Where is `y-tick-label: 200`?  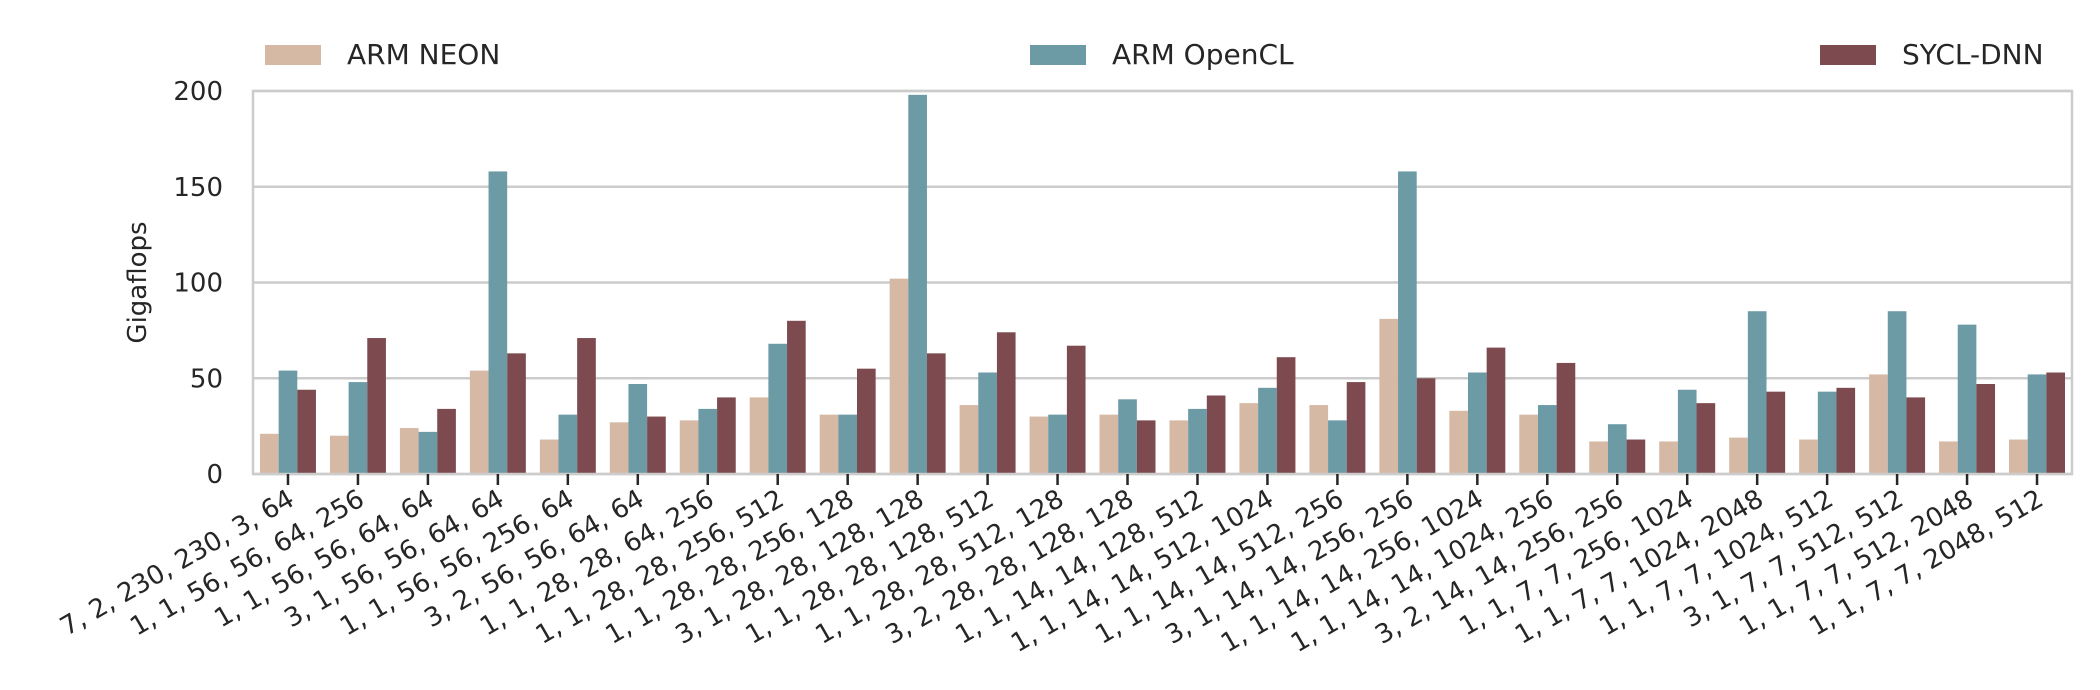
y-tick-label: 200 is located at coordinates (198, 92).